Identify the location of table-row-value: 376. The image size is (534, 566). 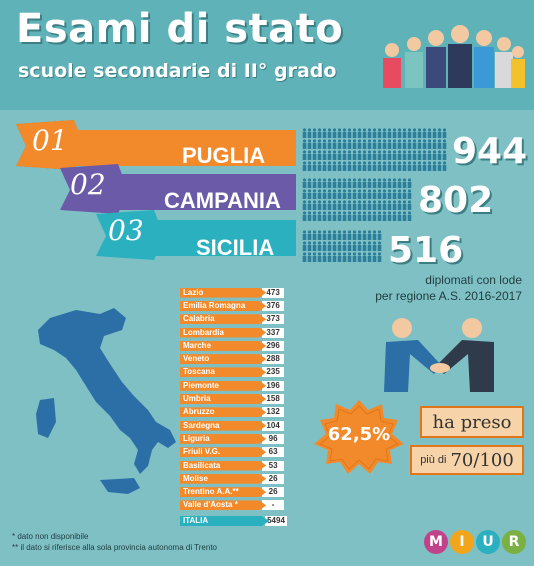
(273, 305).